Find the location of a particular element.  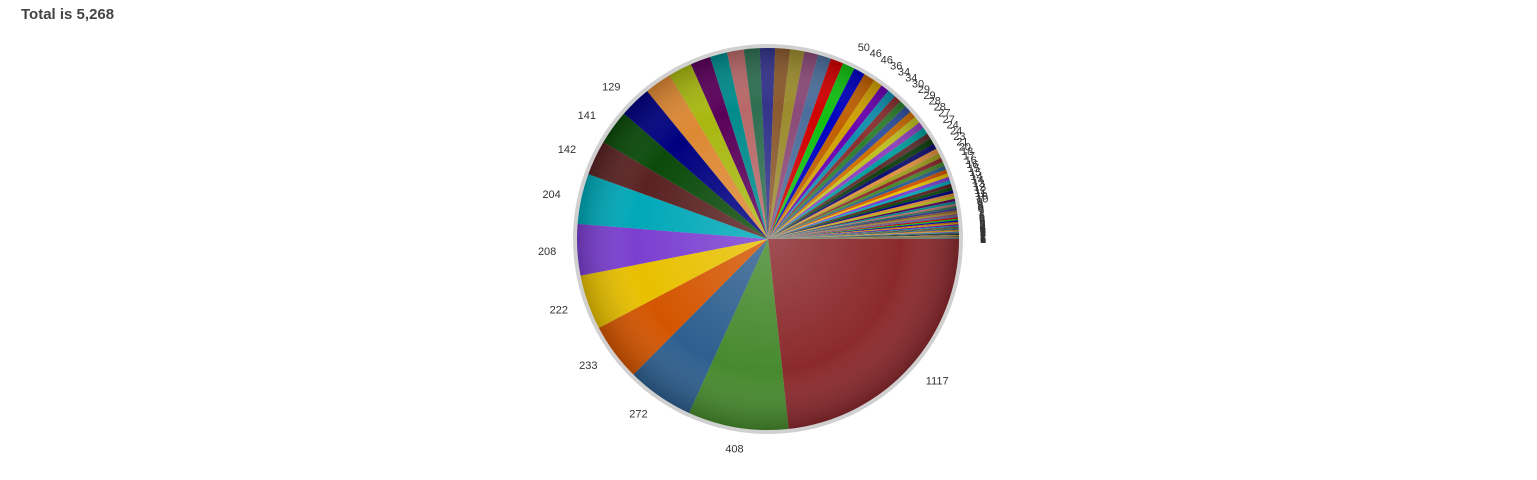

slice-label: 17 is located at coordinates (969, 157).